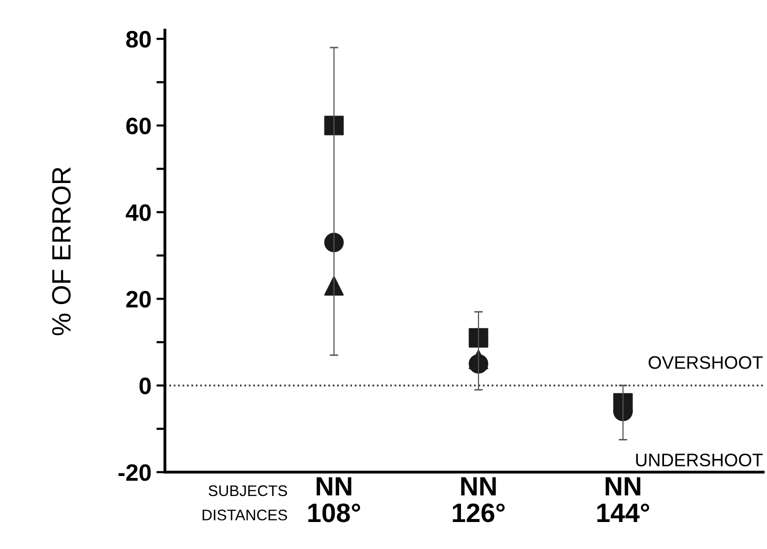 This screenshot has height=549, width=767. I want to click on annotation: OVERSHOOT, so click(705, 362).